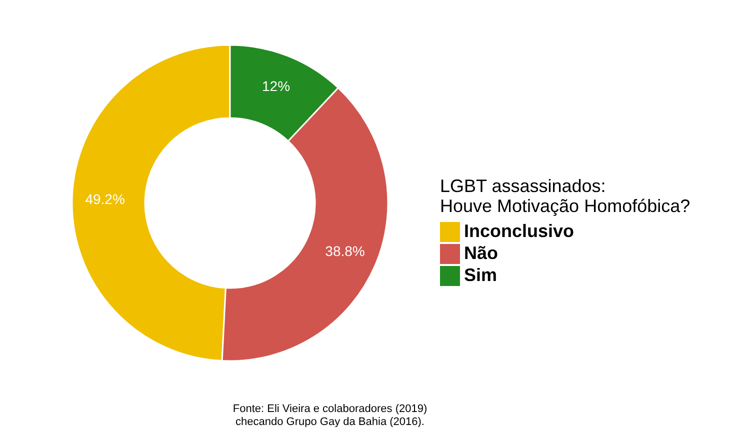 The height and width of the screenshot is (438, 746). What do you see at coordinates (519, 231) in the screenshot?
I see `legend-label: Inconclusivo` at bounding box center [519, 231].